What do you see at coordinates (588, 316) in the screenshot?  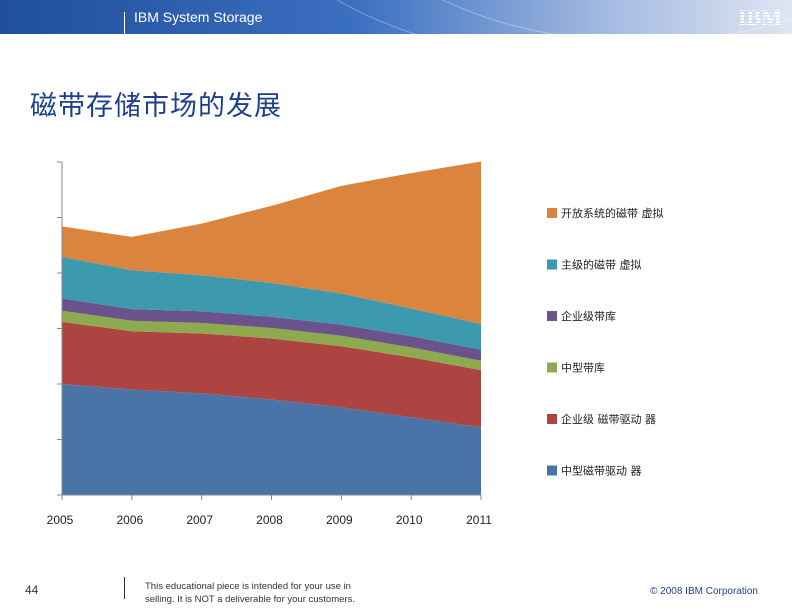 I see `legend-label: 企业级带库` at bounding box center [588, 316].